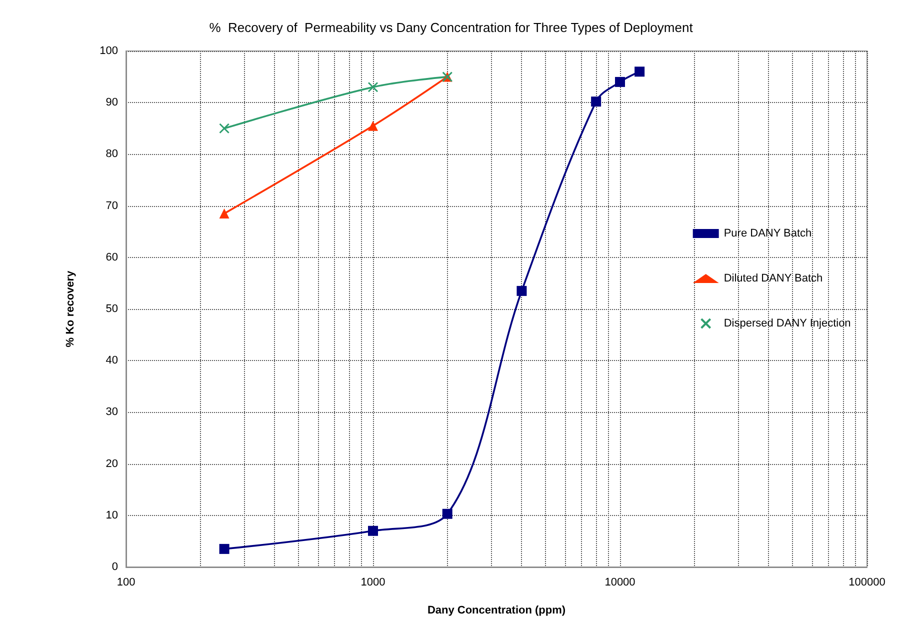 This screenshot has width=902, height=643. Describe the element at coordinates (112, 154) in the screenshot. I see `y-tick-label: 80` at that location.